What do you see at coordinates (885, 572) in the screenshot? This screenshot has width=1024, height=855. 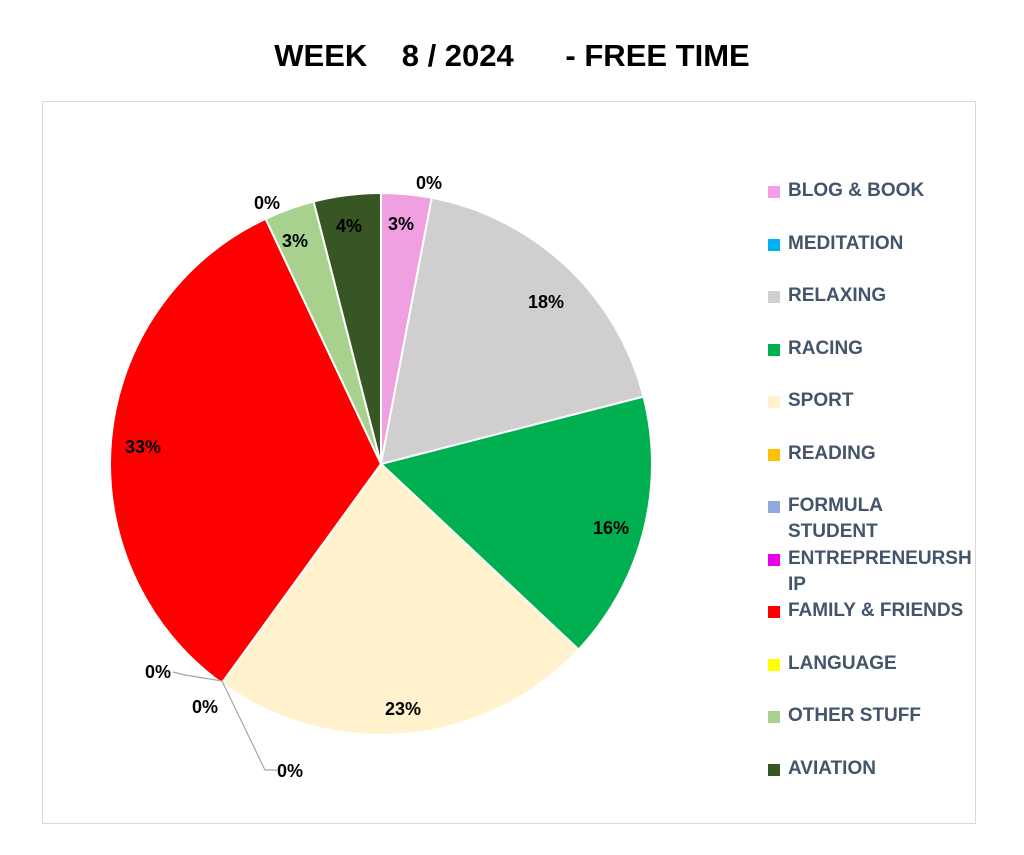 I see `legend-label: ENTREPRENEURSH IP` at bounding box center [885, 572].